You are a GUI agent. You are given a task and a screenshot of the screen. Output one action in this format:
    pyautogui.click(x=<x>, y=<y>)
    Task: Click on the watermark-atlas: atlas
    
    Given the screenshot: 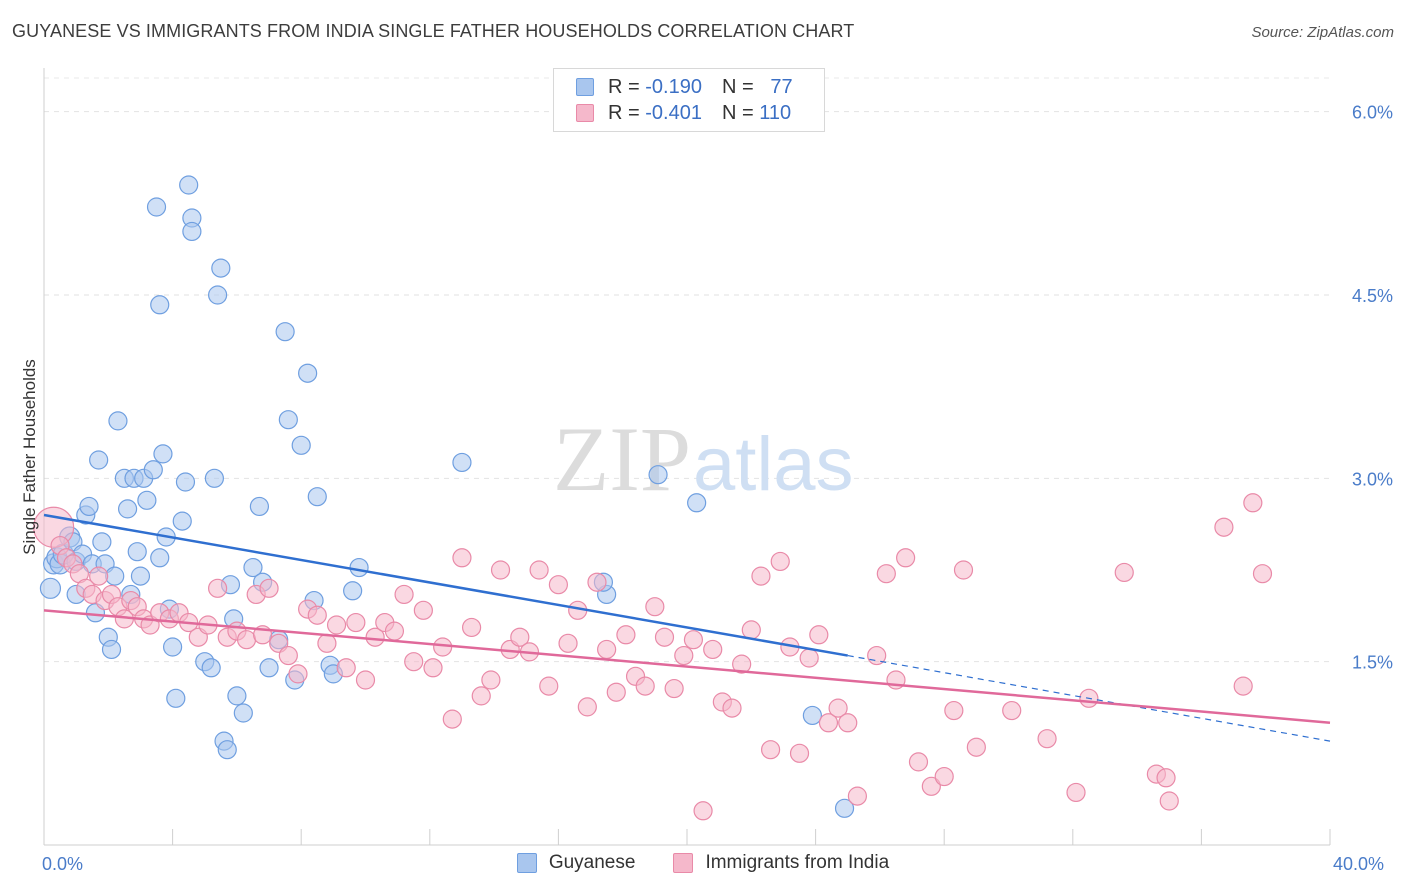 What is the action you would take?
    pyautogui.click(x=773, y=464)
    